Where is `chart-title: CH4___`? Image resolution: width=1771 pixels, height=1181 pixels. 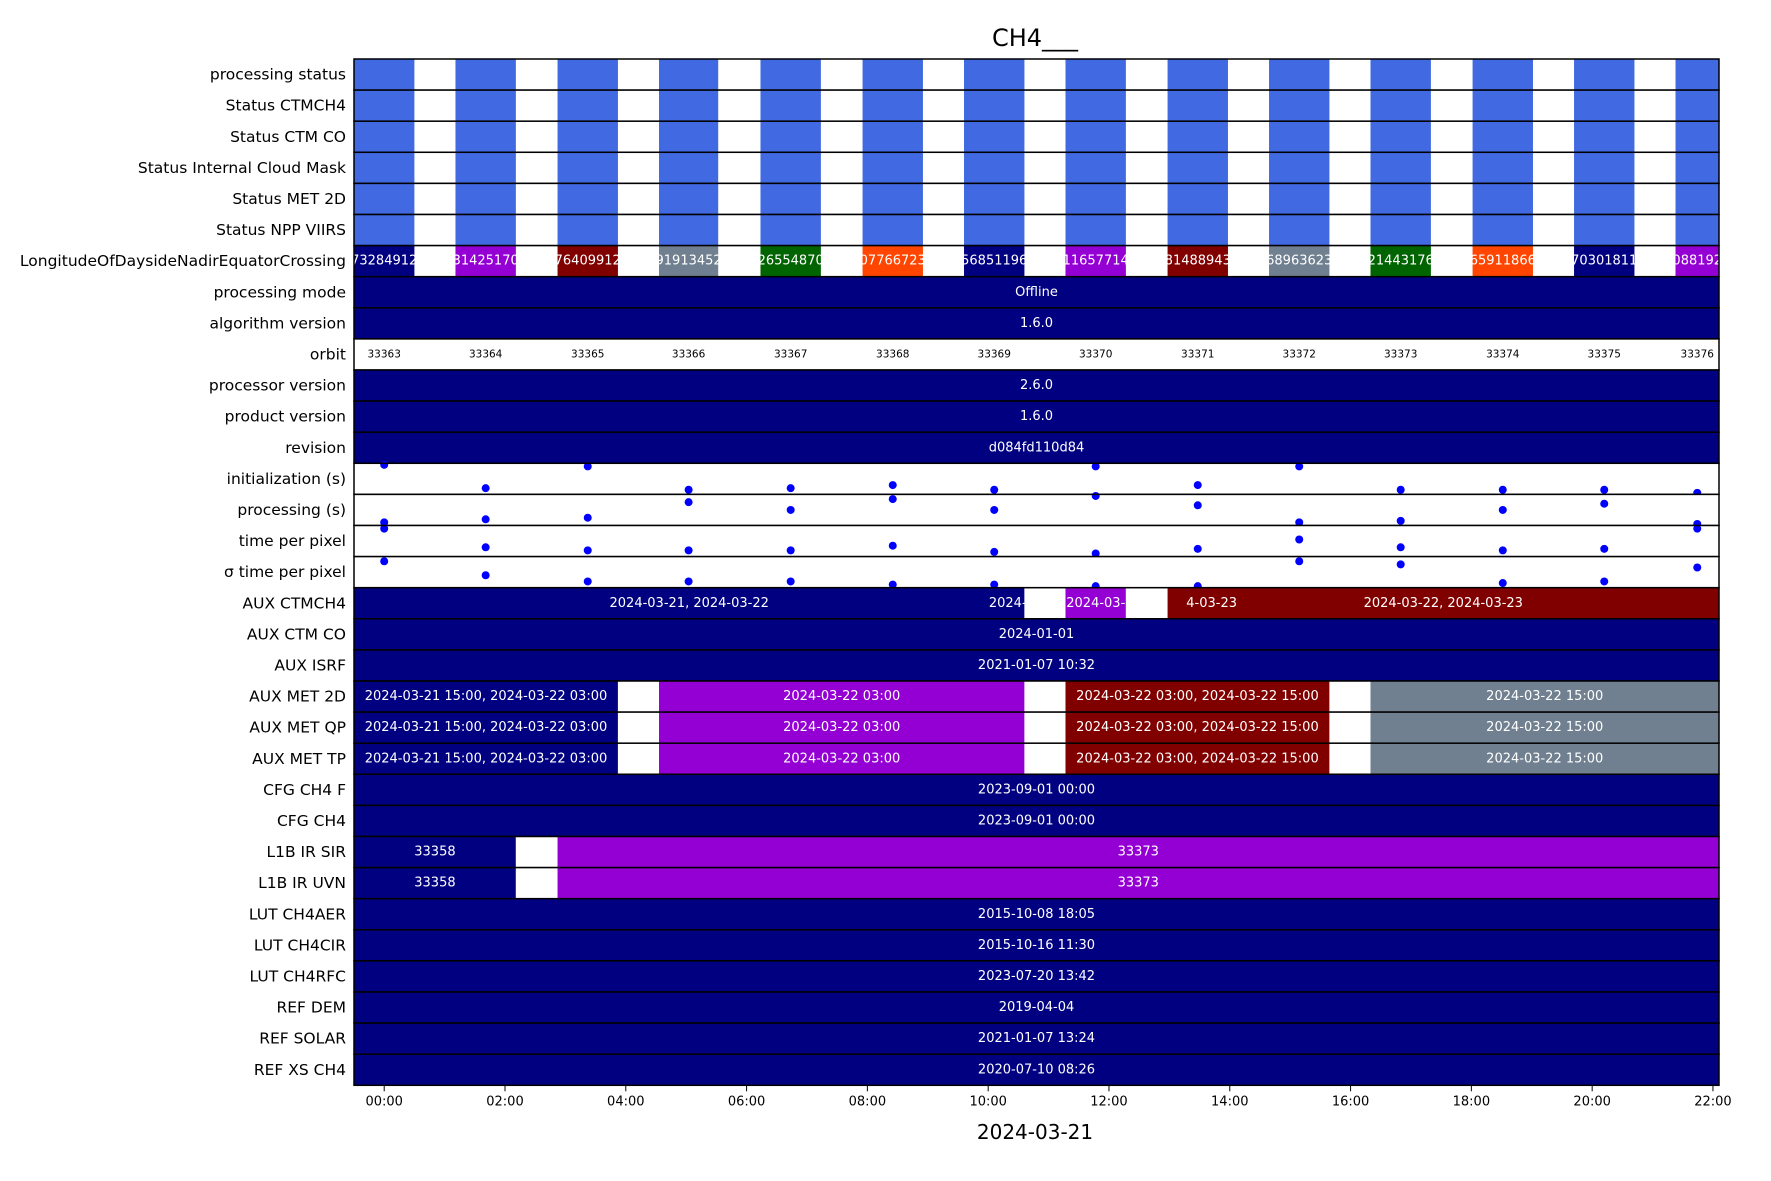 chart-title: CH4___ is located at coordinates (1035, 38).